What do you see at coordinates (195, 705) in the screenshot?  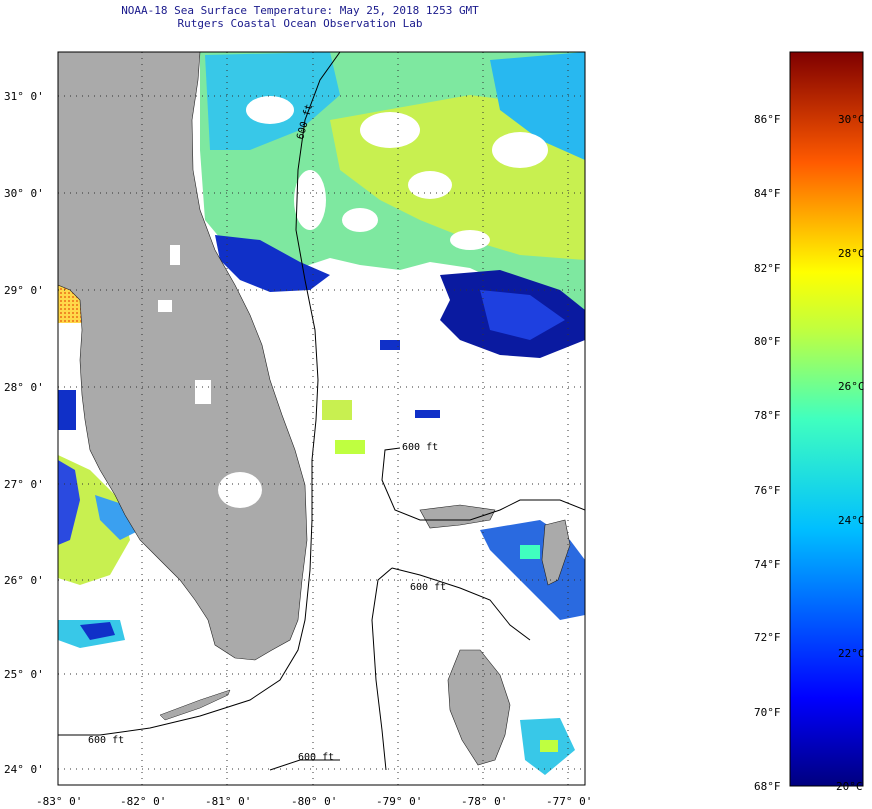 I see `keys-land` at bounding box center [195, 705].